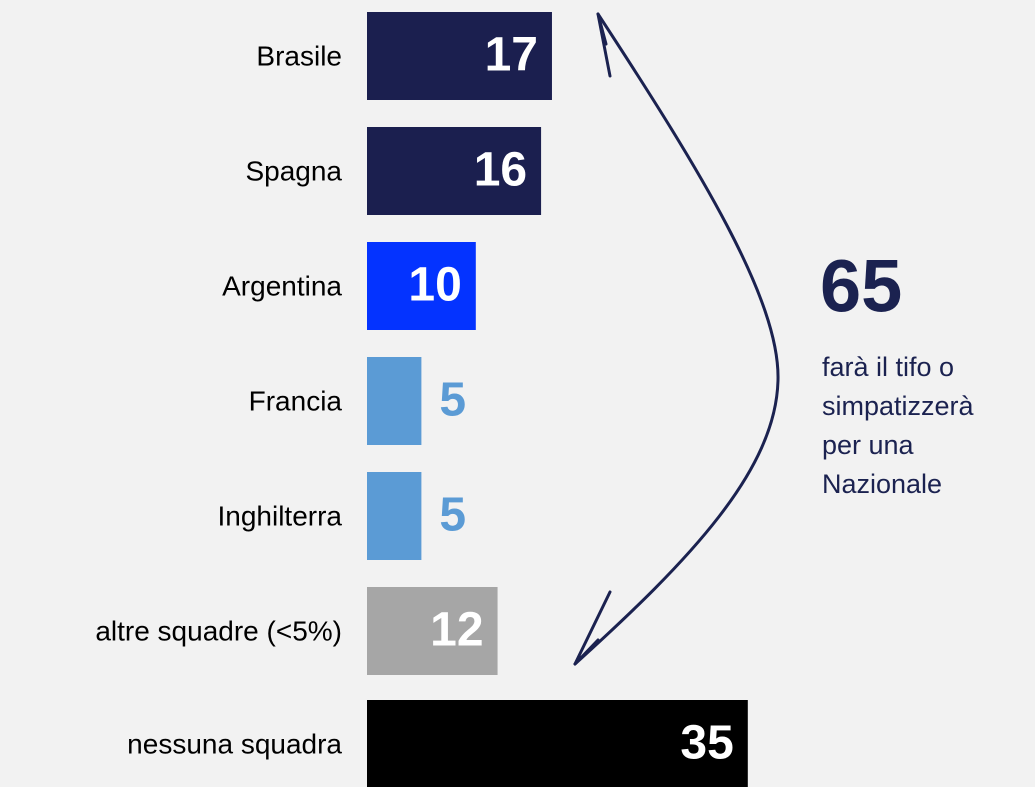 This screenshot has height=787, width=1035. What do you see at coordinates (279, 515) in the screenshot?
I see `category-label: Inghilterra` at bounding box center [279, 515].